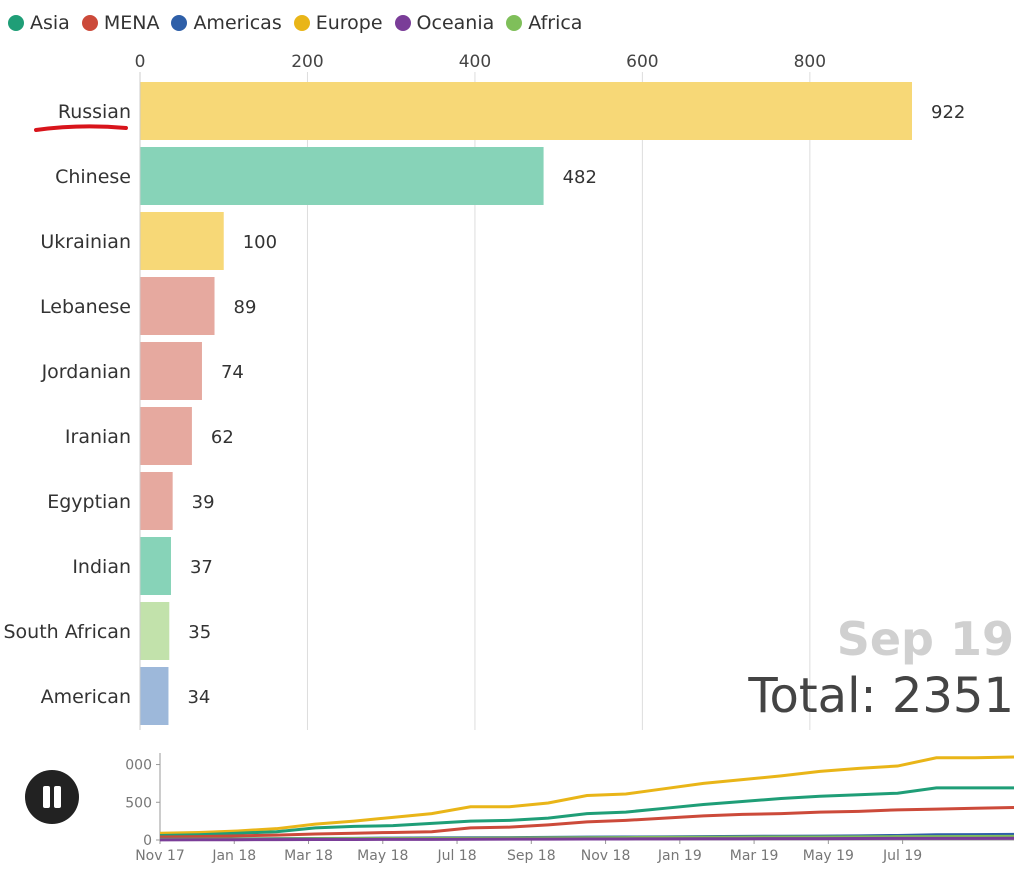  I want to click on legend-item-asia: Asia, so click(39, 23).